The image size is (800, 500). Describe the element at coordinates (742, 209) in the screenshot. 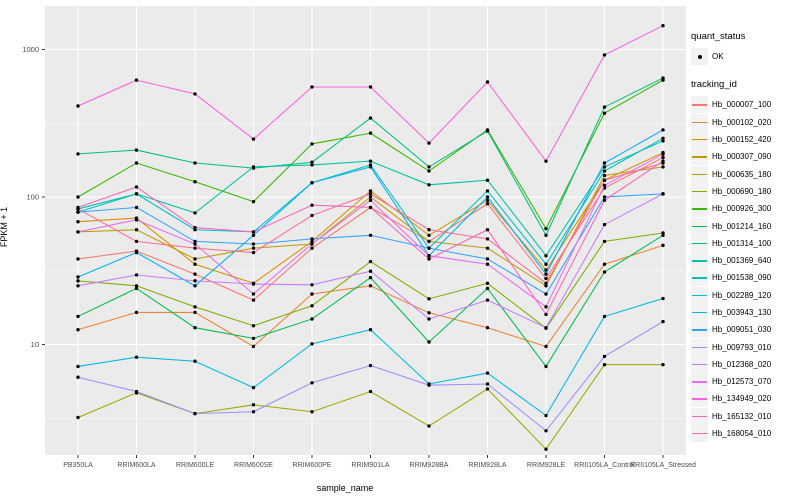

I see `legend-item-label: Hb_000926_300` at that location.